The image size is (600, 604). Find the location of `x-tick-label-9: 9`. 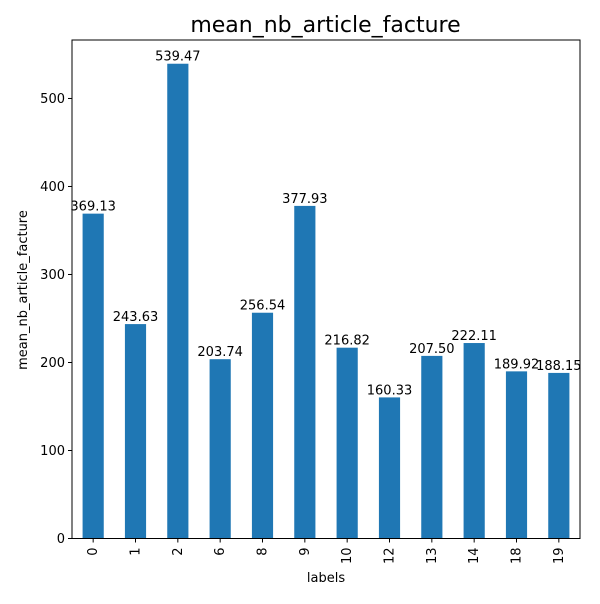

x-tick-label-9: 9 is located at coordinates (305, 552).